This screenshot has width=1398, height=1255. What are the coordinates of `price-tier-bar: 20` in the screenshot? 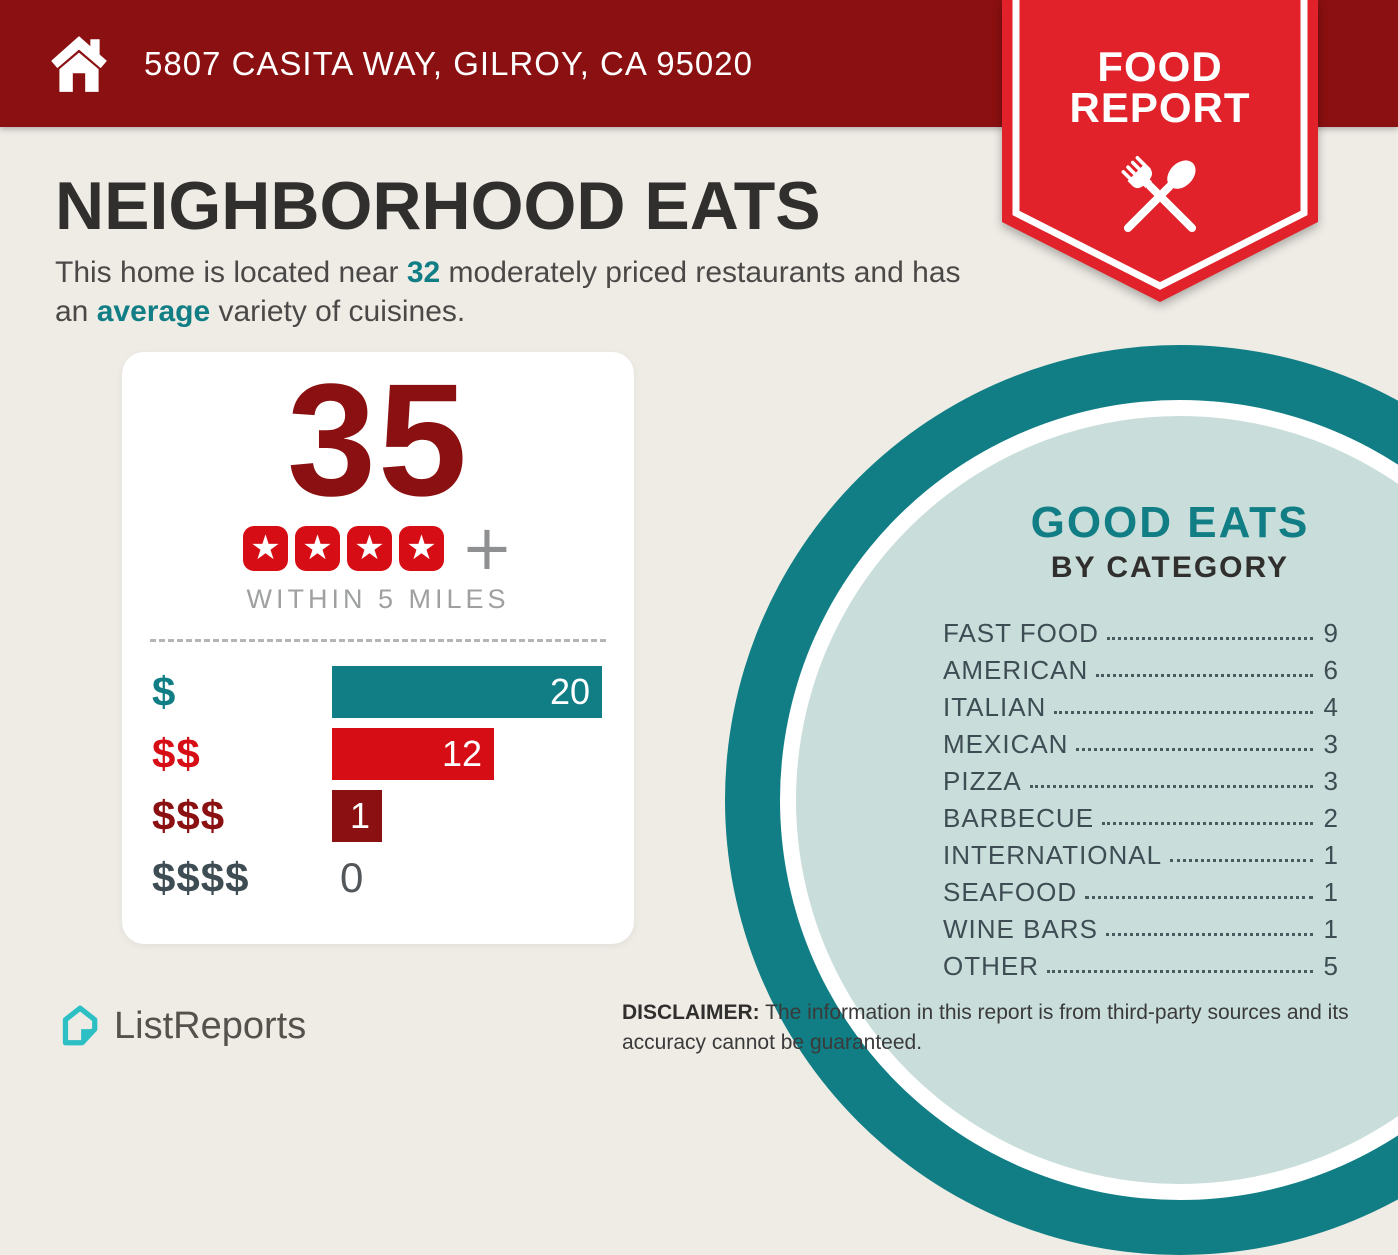 It's located at (467, 692).